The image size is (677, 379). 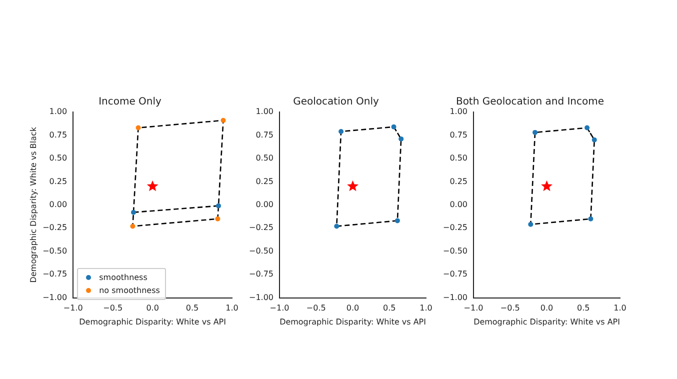 What do you see at coordinates (130, 102) in the screenshot?
I see `chart-title: Income Only` at bounding box center [130, 102].